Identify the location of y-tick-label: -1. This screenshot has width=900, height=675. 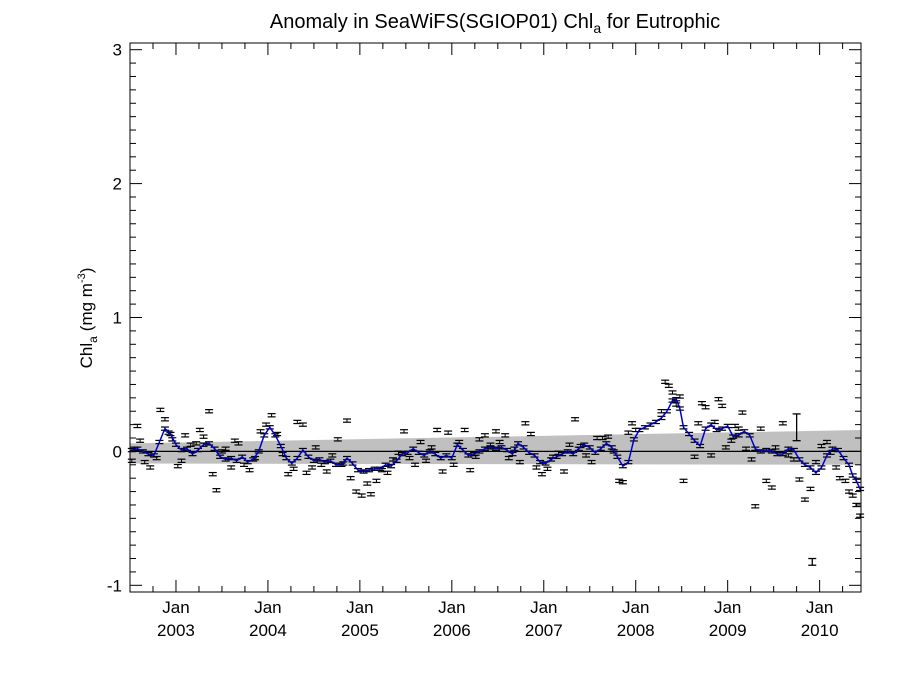
(114, 585).